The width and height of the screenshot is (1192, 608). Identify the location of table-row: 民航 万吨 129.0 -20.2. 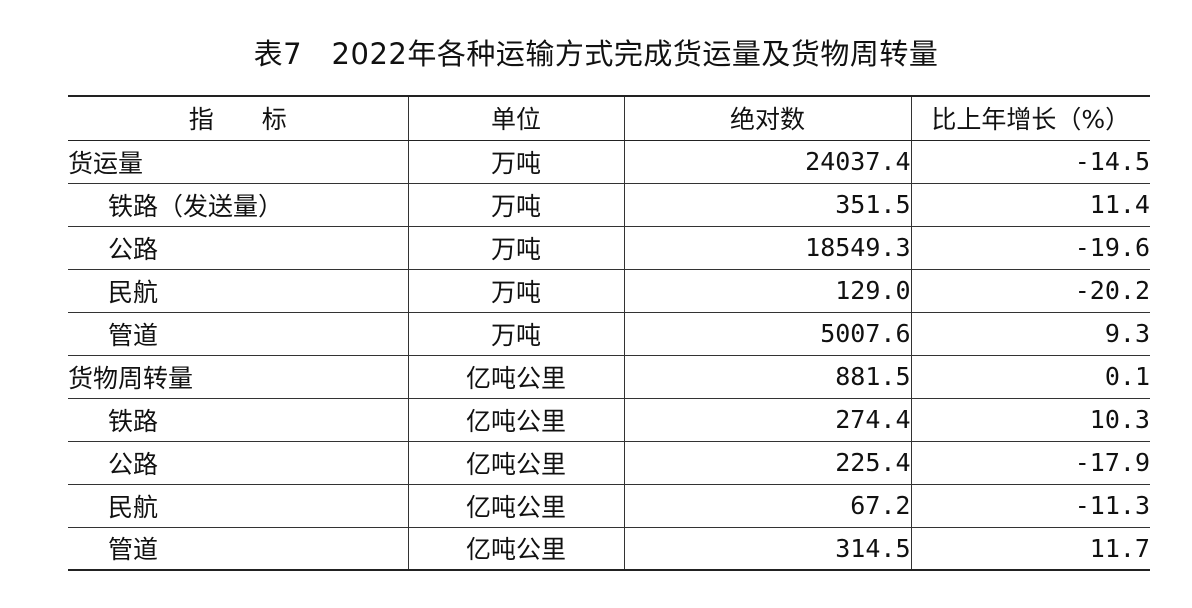
(609, 291).